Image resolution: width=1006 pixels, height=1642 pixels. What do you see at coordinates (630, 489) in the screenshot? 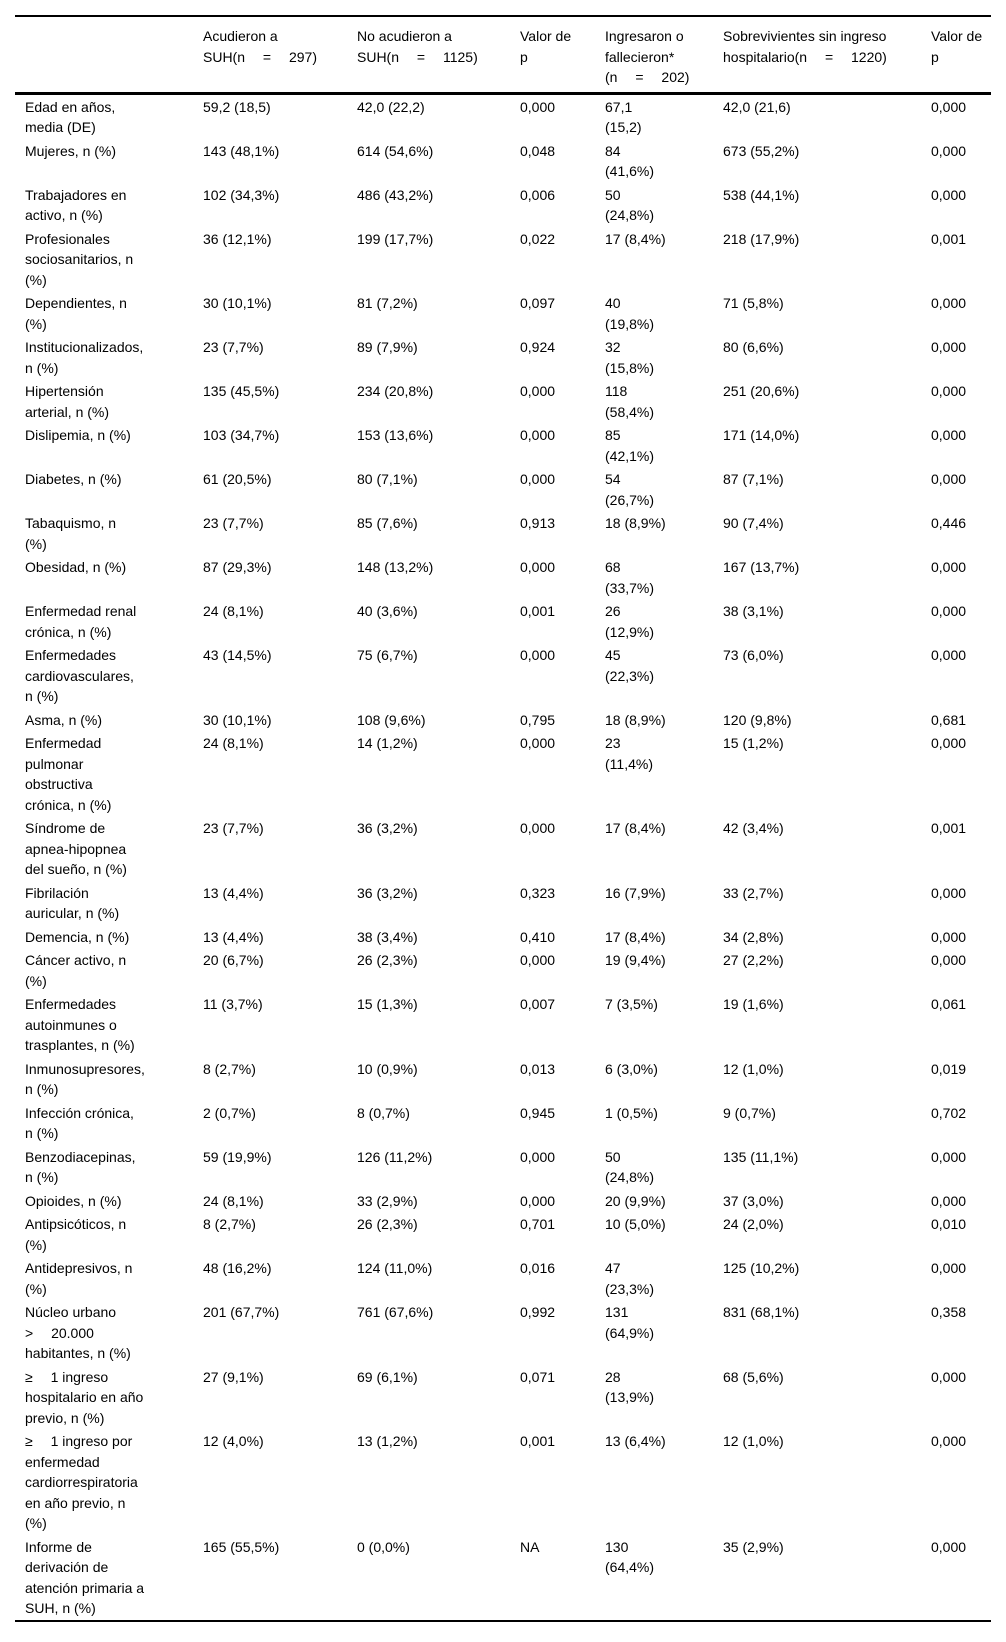
I see `cell: 54 (26,7%)` at bounding box center [630, 489].